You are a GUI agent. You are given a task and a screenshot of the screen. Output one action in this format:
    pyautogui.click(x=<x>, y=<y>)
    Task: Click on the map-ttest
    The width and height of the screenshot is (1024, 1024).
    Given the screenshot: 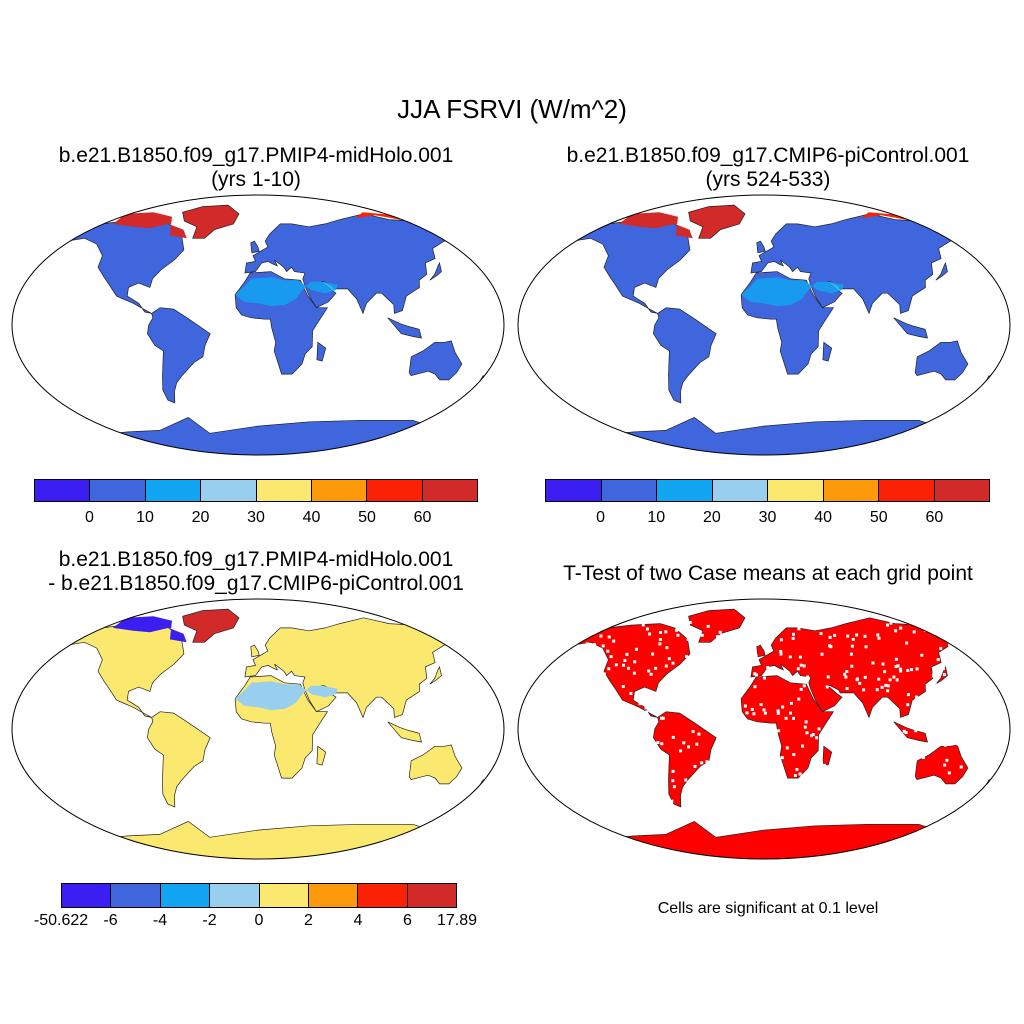 What is the action you would take?
    pyautogui.click(x=764, y=729)
    